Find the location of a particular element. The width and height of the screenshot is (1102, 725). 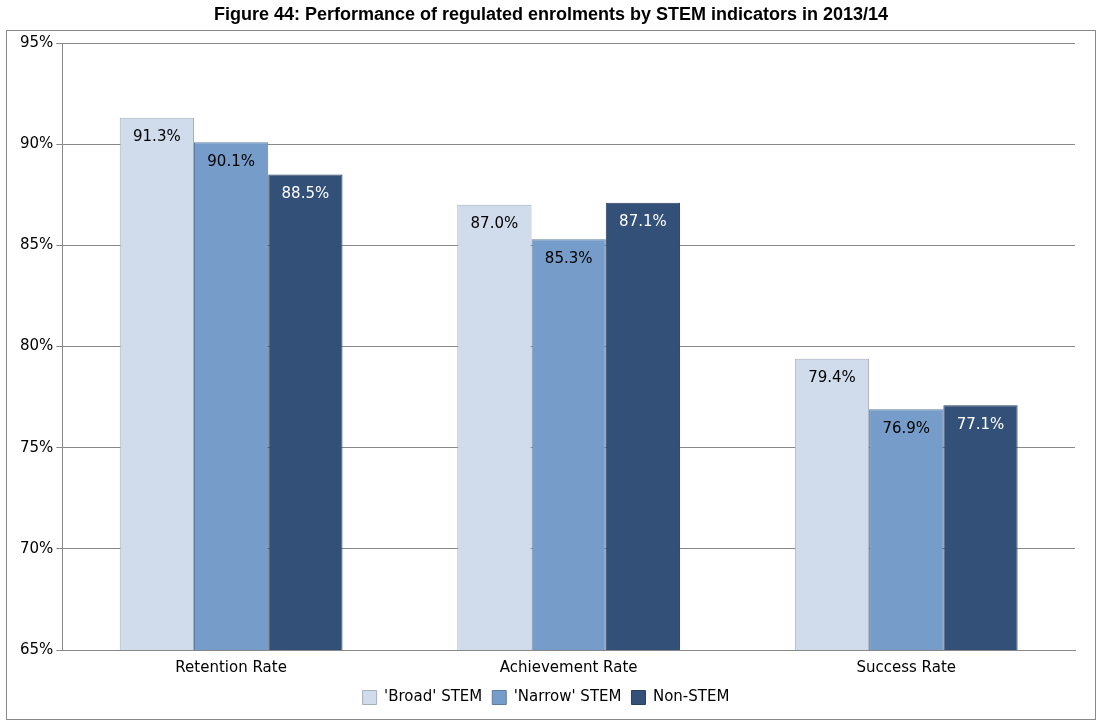

x-tick-label: Retention Rate is located at coordinates (231, 666).